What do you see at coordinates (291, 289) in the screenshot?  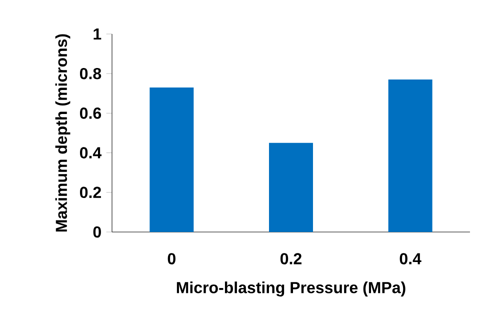 I see `x-axis-title: Micro-blasting Pressure (MPa)` at bounding box center [291, 289].